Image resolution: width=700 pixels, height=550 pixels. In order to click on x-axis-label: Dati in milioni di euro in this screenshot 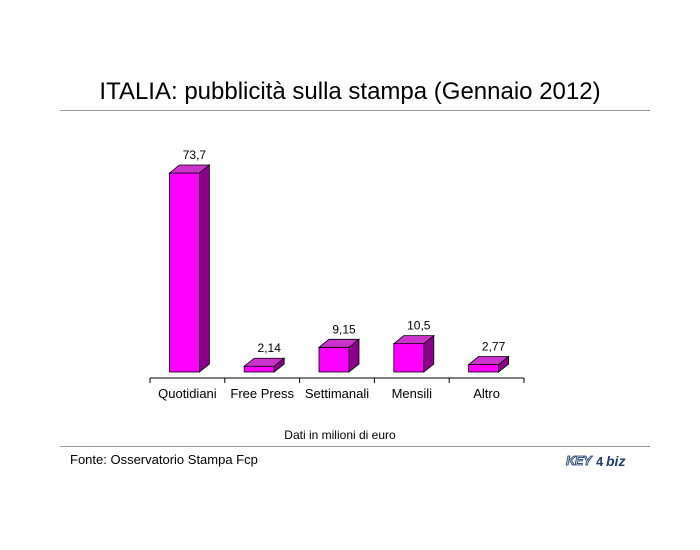, I will do `click(340, 435)`.